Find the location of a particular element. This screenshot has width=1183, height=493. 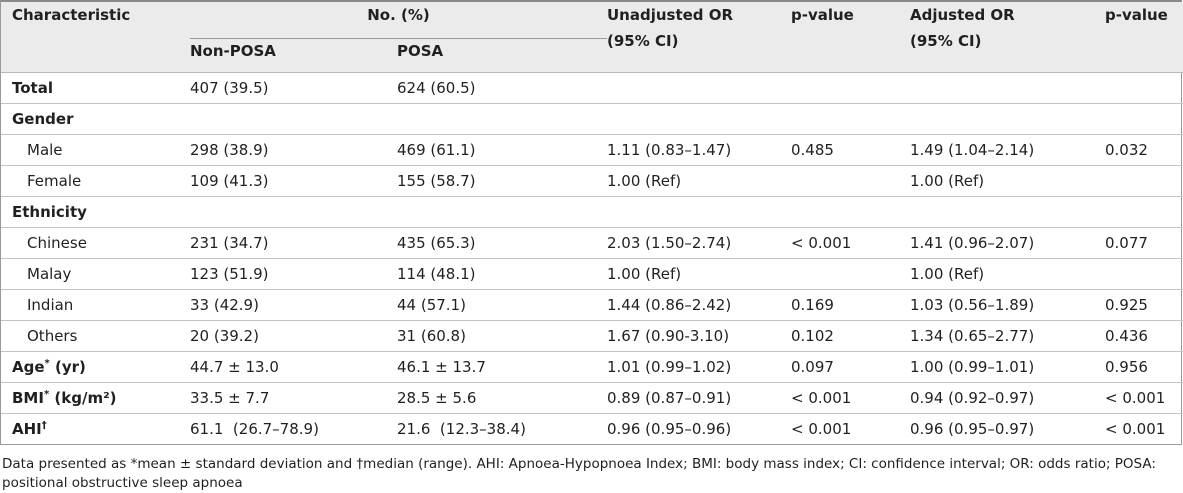

cell-p-value-2: 0.925 is located at coordinates (1144, 305).